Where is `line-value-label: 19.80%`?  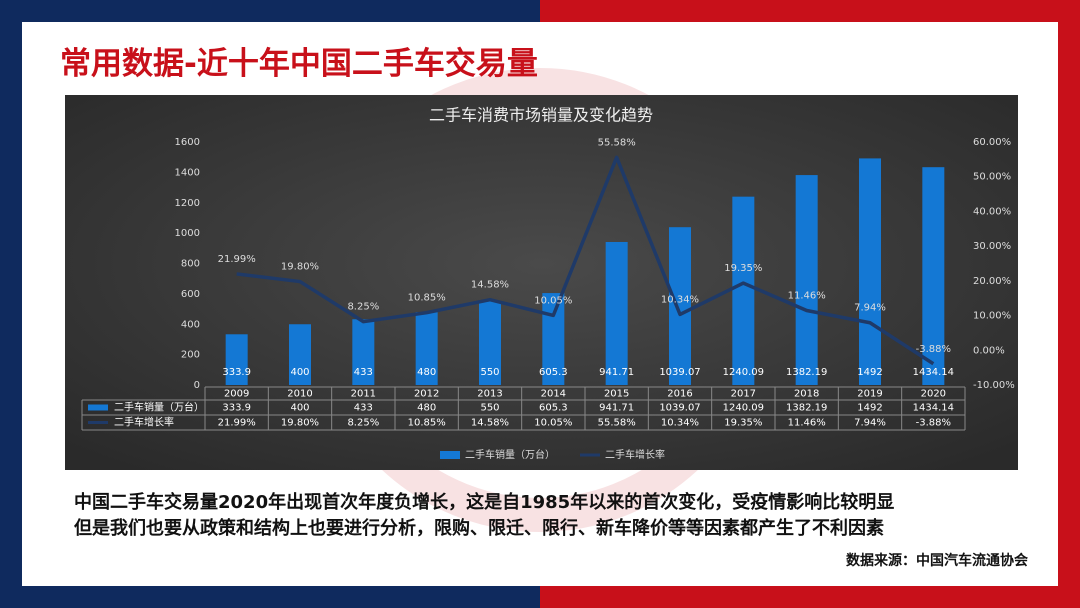 line-value-label: 19.80% is located at coordinates (300, 267).